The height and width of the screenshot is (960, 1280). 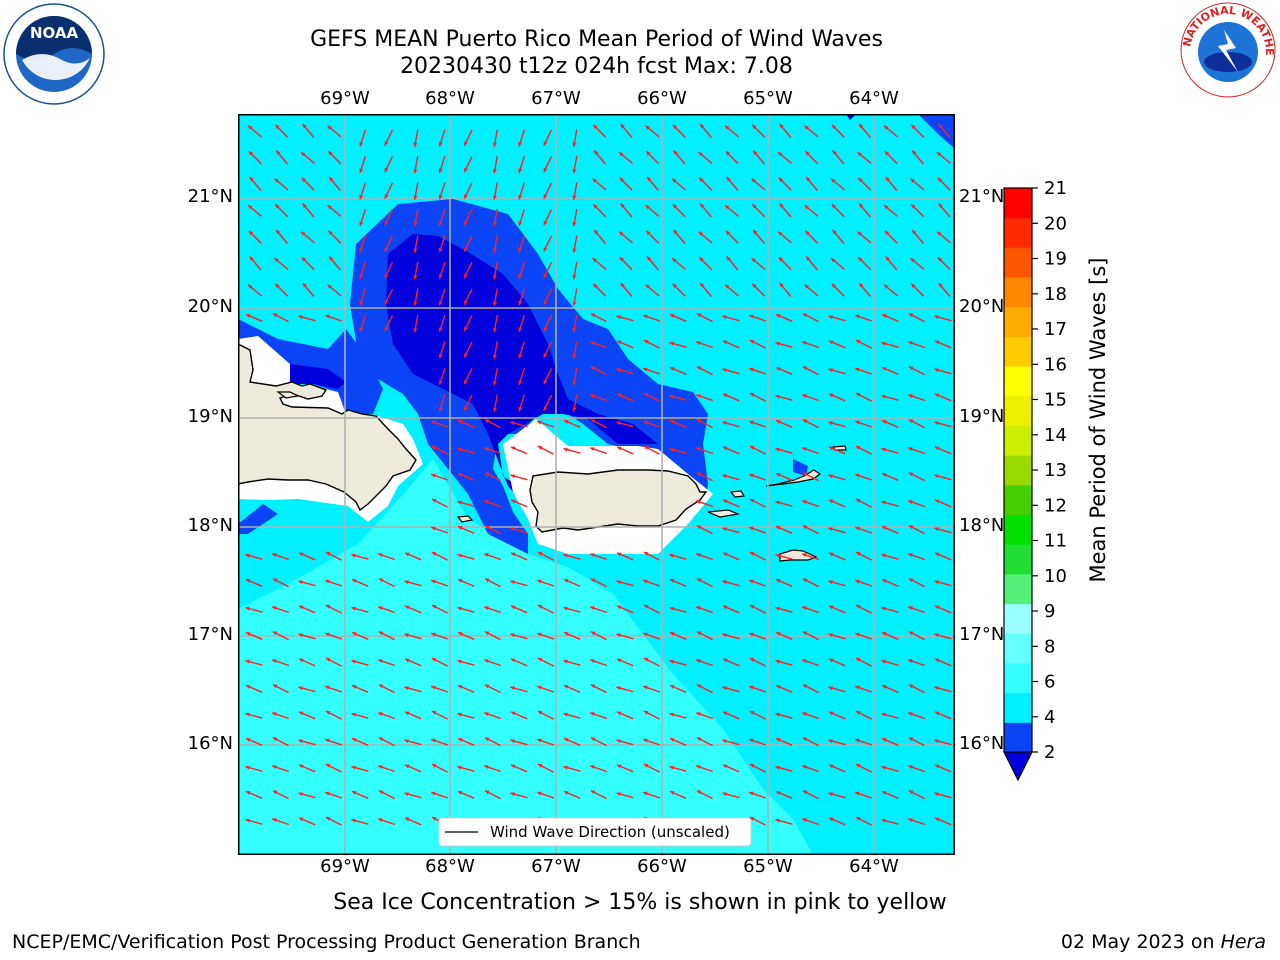 What do you see at coordinates (982, 743) in the screenshot?
I see `lat-label-right: 16°N` at bounding box center [982, 743].